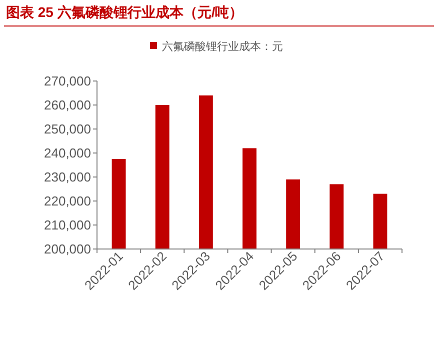 The image size is (438, 348). Describe the element at coordinates (67, 153) in the screenshot. I see `y-tick-label: 240,000` at that location.